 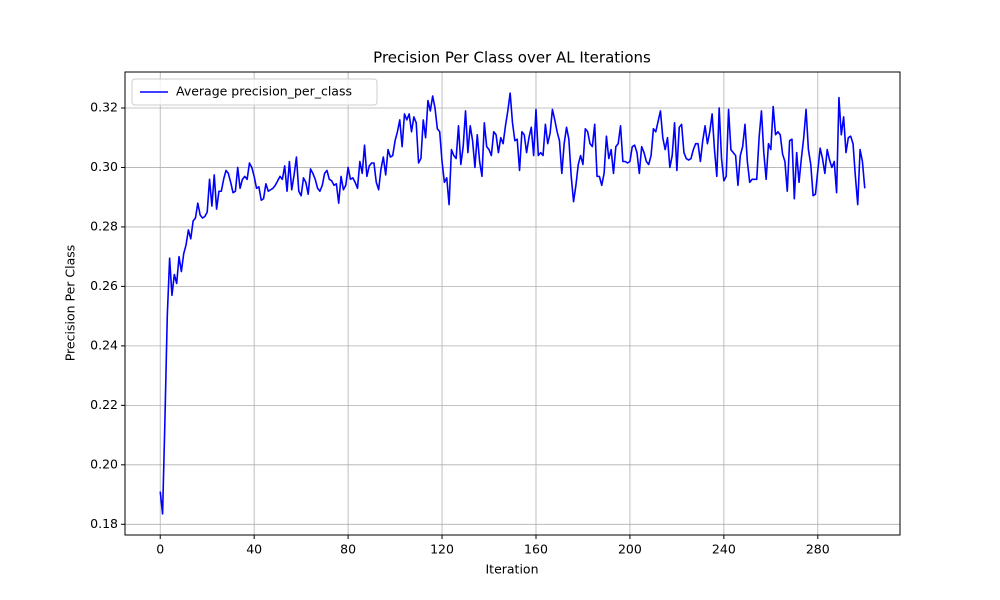 I want to click on x-tick-label: 120, so click(x=442, y=549).